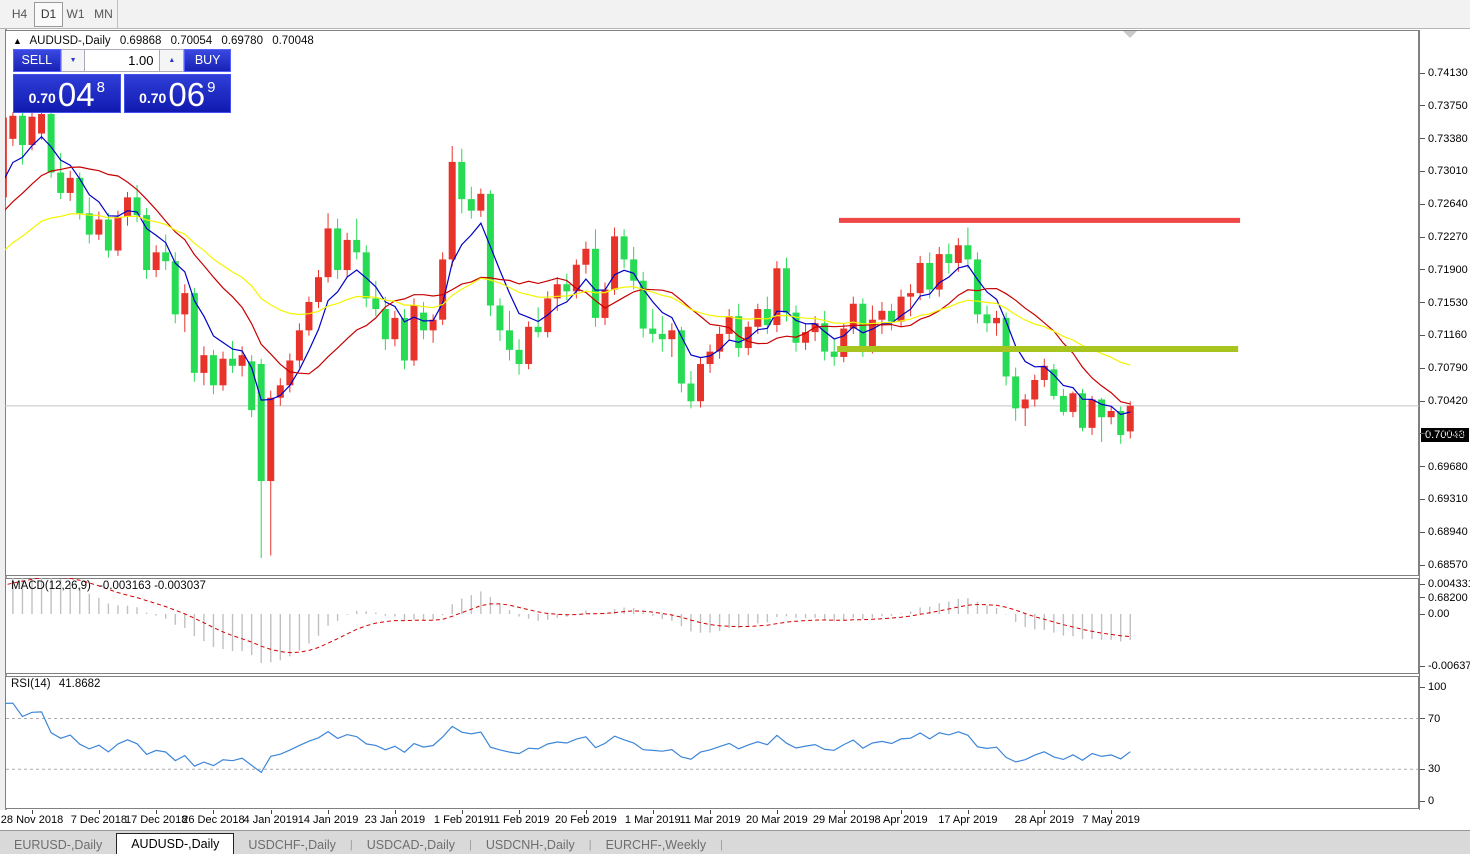  I want to click on buy-price-panel: 0.70 06 9, so click(177, 93).